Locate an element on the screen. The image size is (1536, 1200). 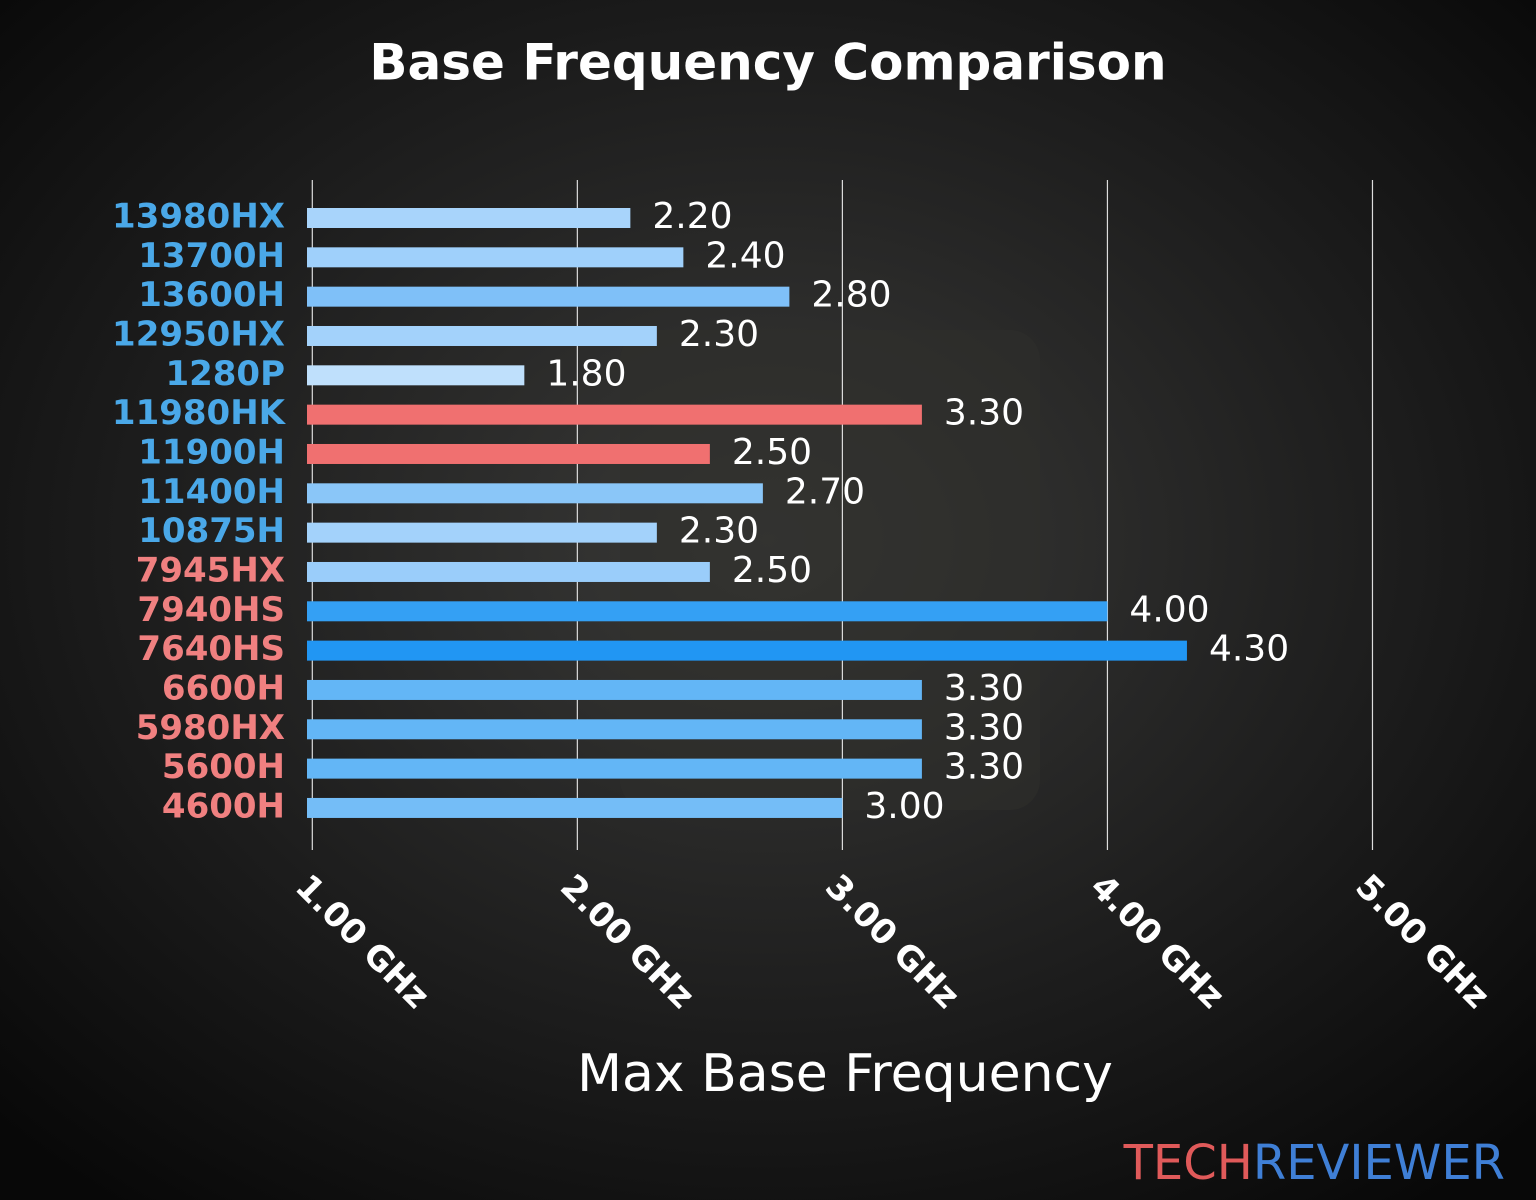
value-label: 3.00 is located at coordinates (904, 806).